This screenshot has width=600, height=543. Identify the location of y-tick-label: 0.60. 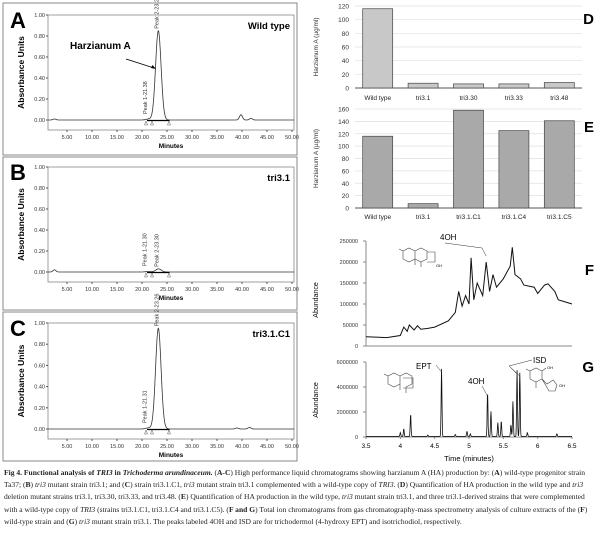
(39, 58).